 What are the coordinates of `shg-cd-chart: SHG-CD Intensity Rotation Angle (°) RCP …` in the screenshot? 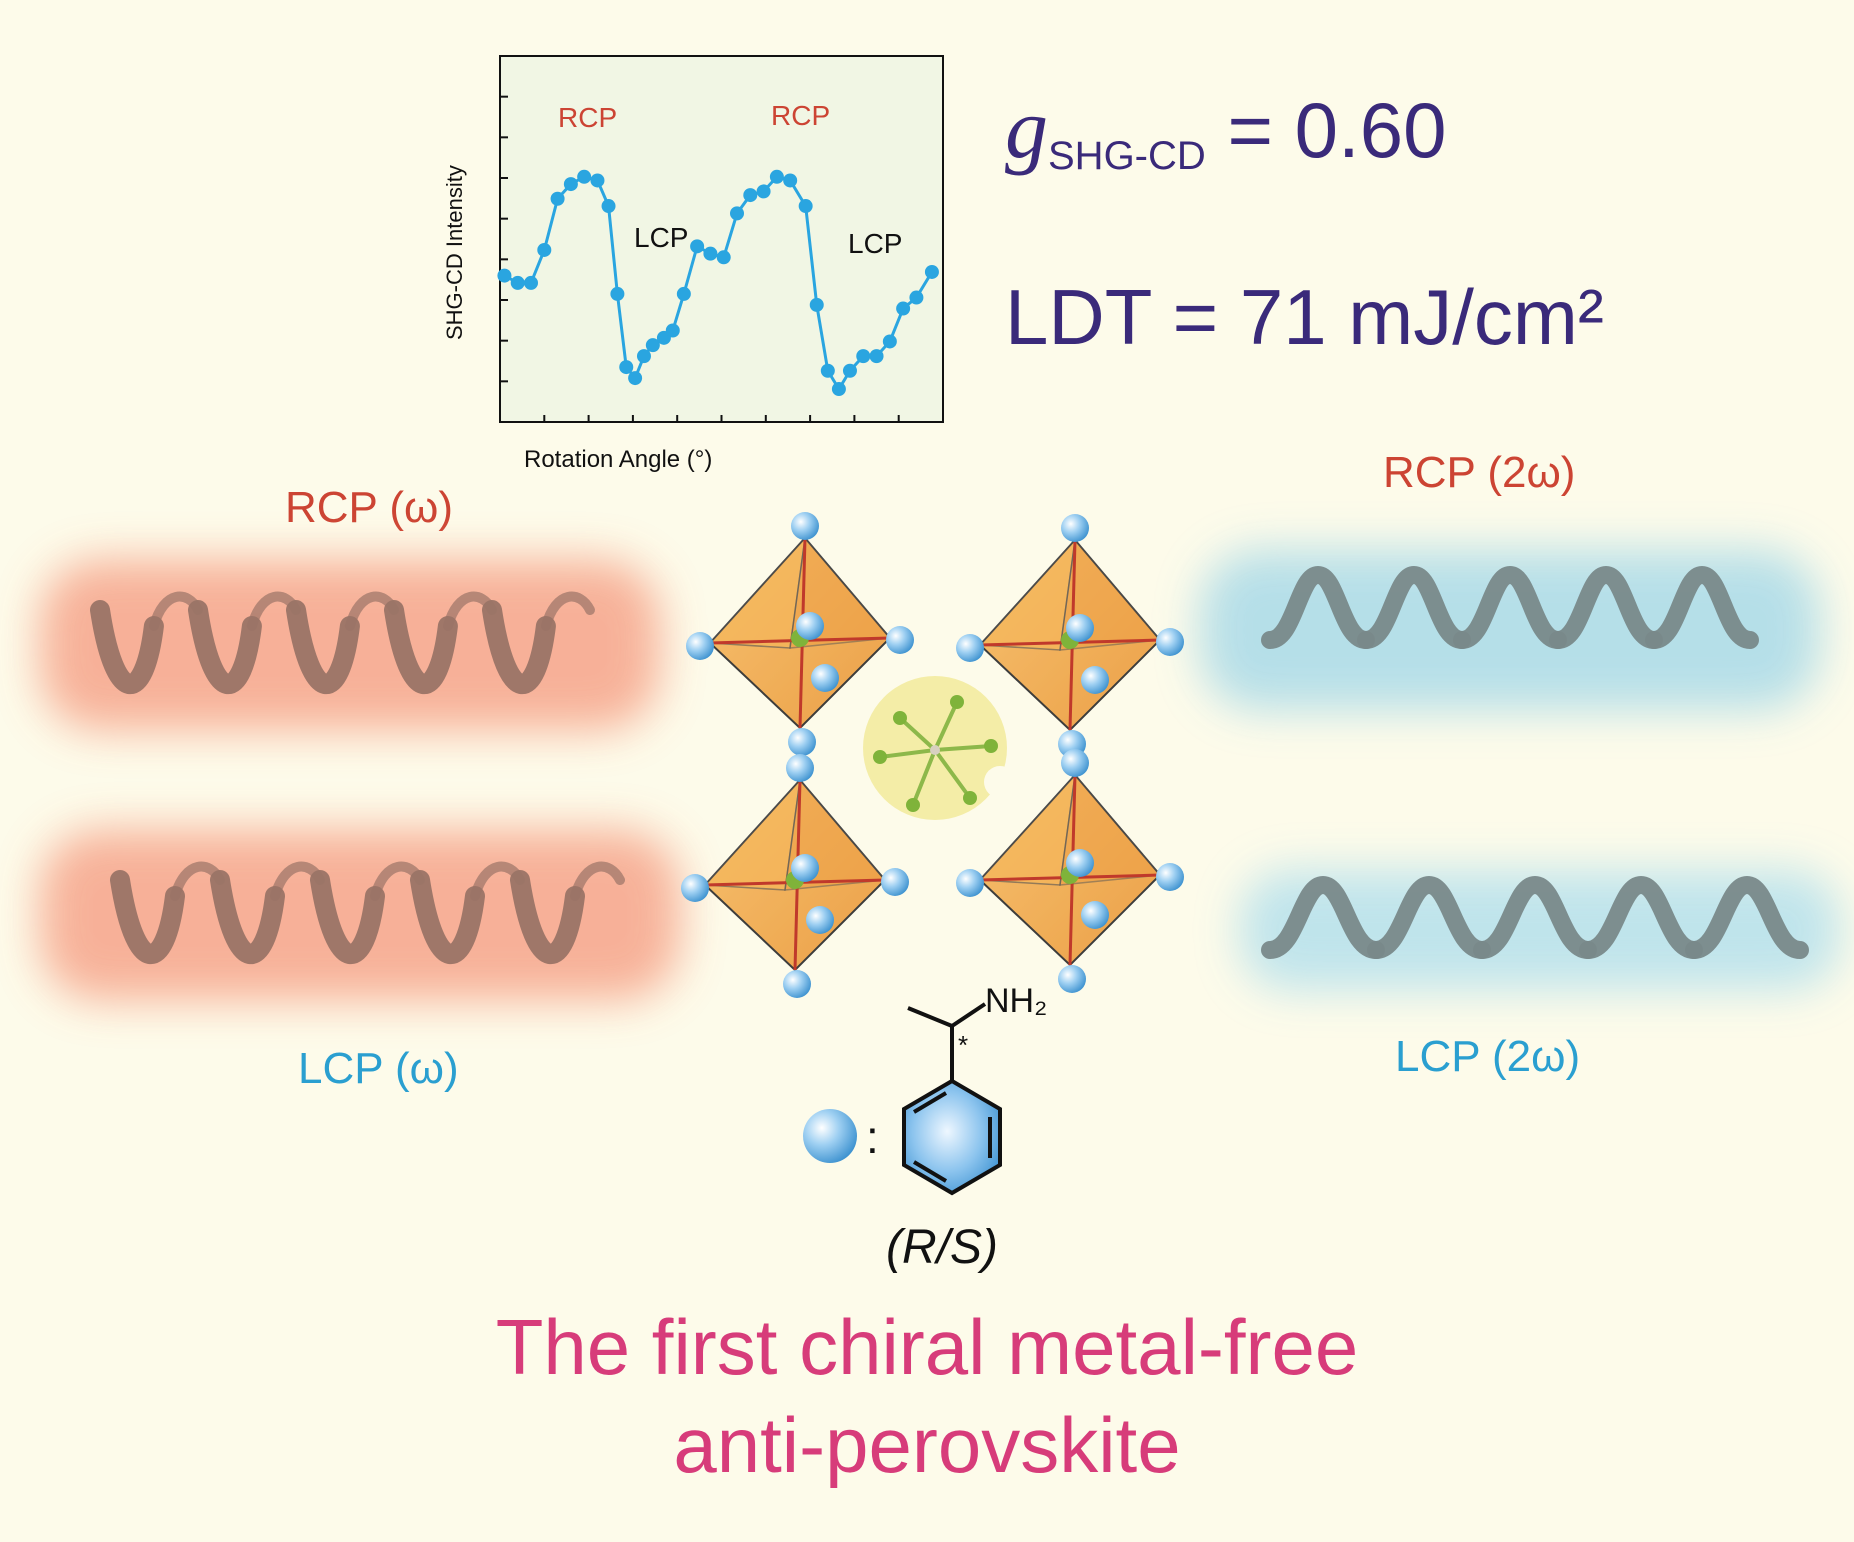 It's located at (690, 265).